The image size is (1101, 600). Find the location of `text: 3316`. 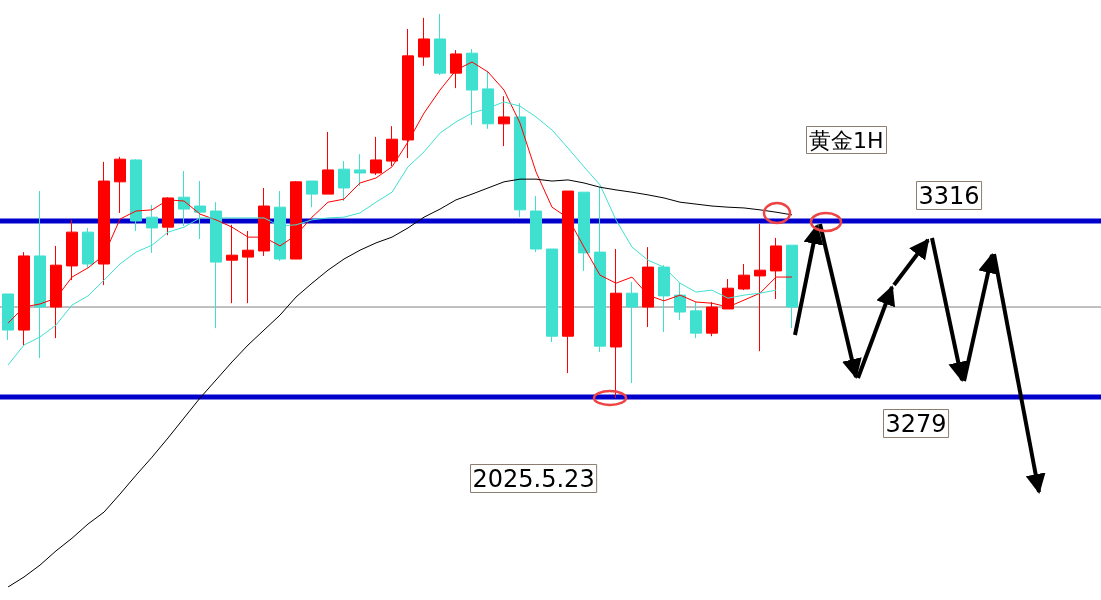

text: 3316 is located at coordinates (949, 195).